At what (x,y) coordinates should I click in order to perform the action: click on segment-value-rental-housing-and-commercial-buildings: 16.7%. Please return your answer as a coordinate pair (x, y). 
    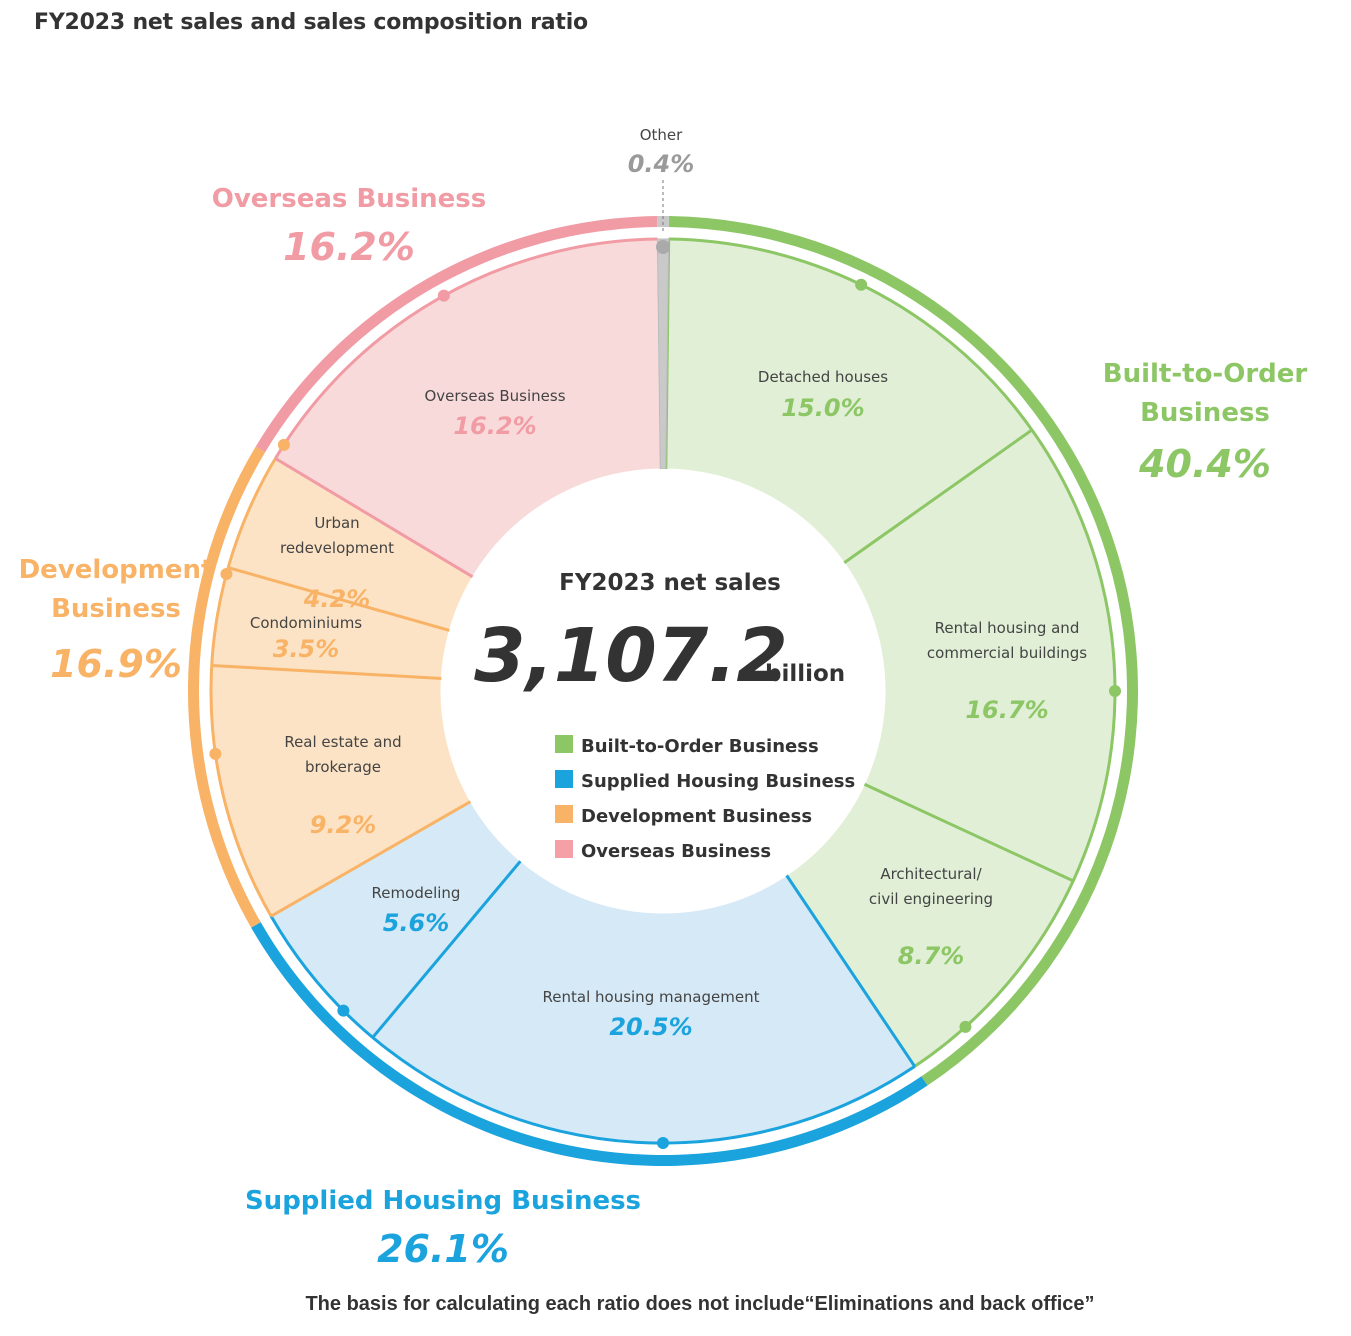
    Looking at the image, I should click on (1006, 710).